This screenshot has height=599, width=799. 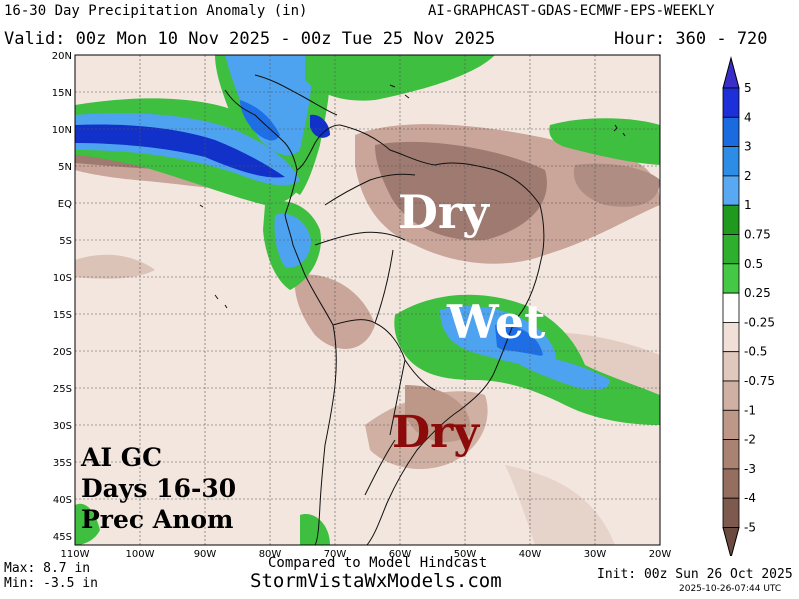 I want to click on colorbar-label: -5, so click(x=750, y=528).